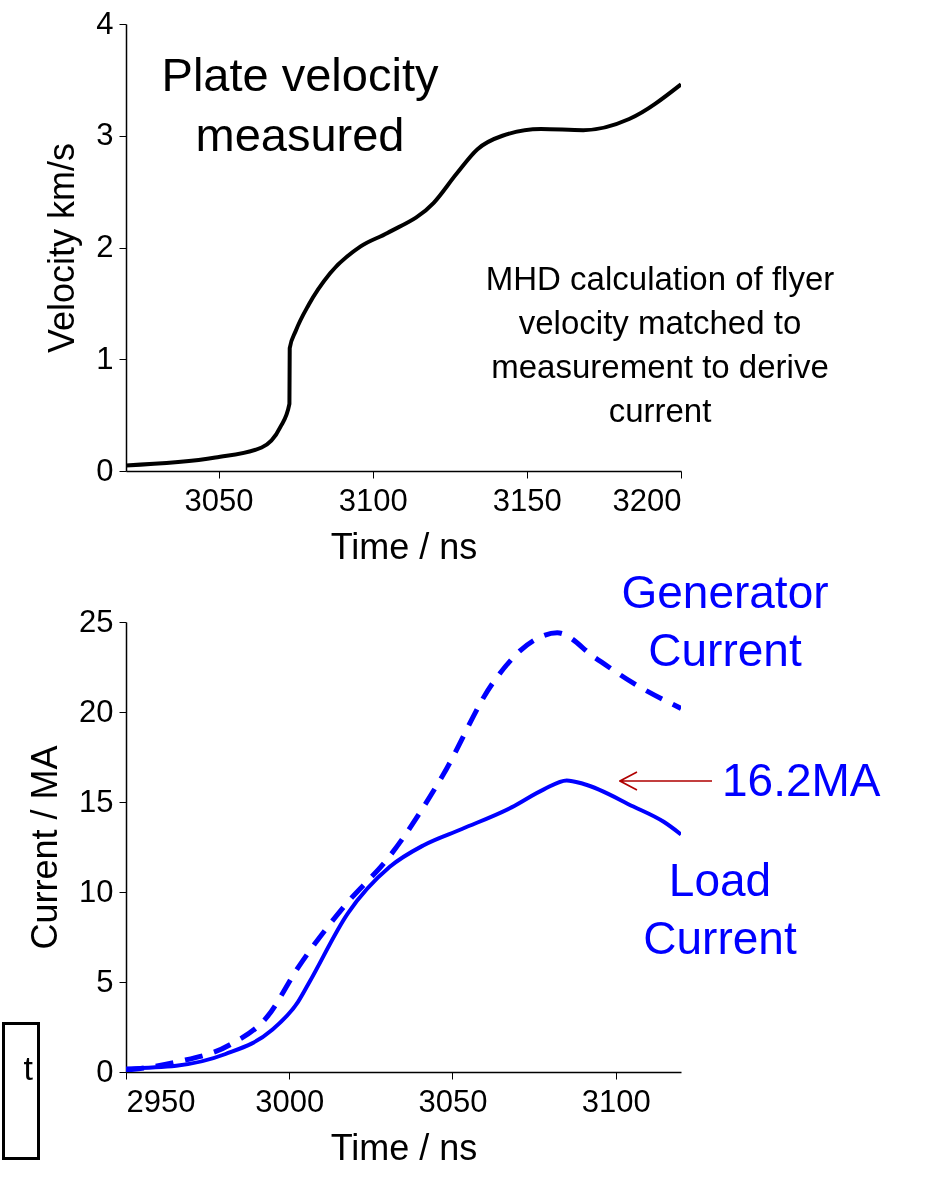 This screenshot has height=1177, width=932. Describe the element at coordinates (725, 621) in the screenshot. I see `series-label: Generator Current` at that location.